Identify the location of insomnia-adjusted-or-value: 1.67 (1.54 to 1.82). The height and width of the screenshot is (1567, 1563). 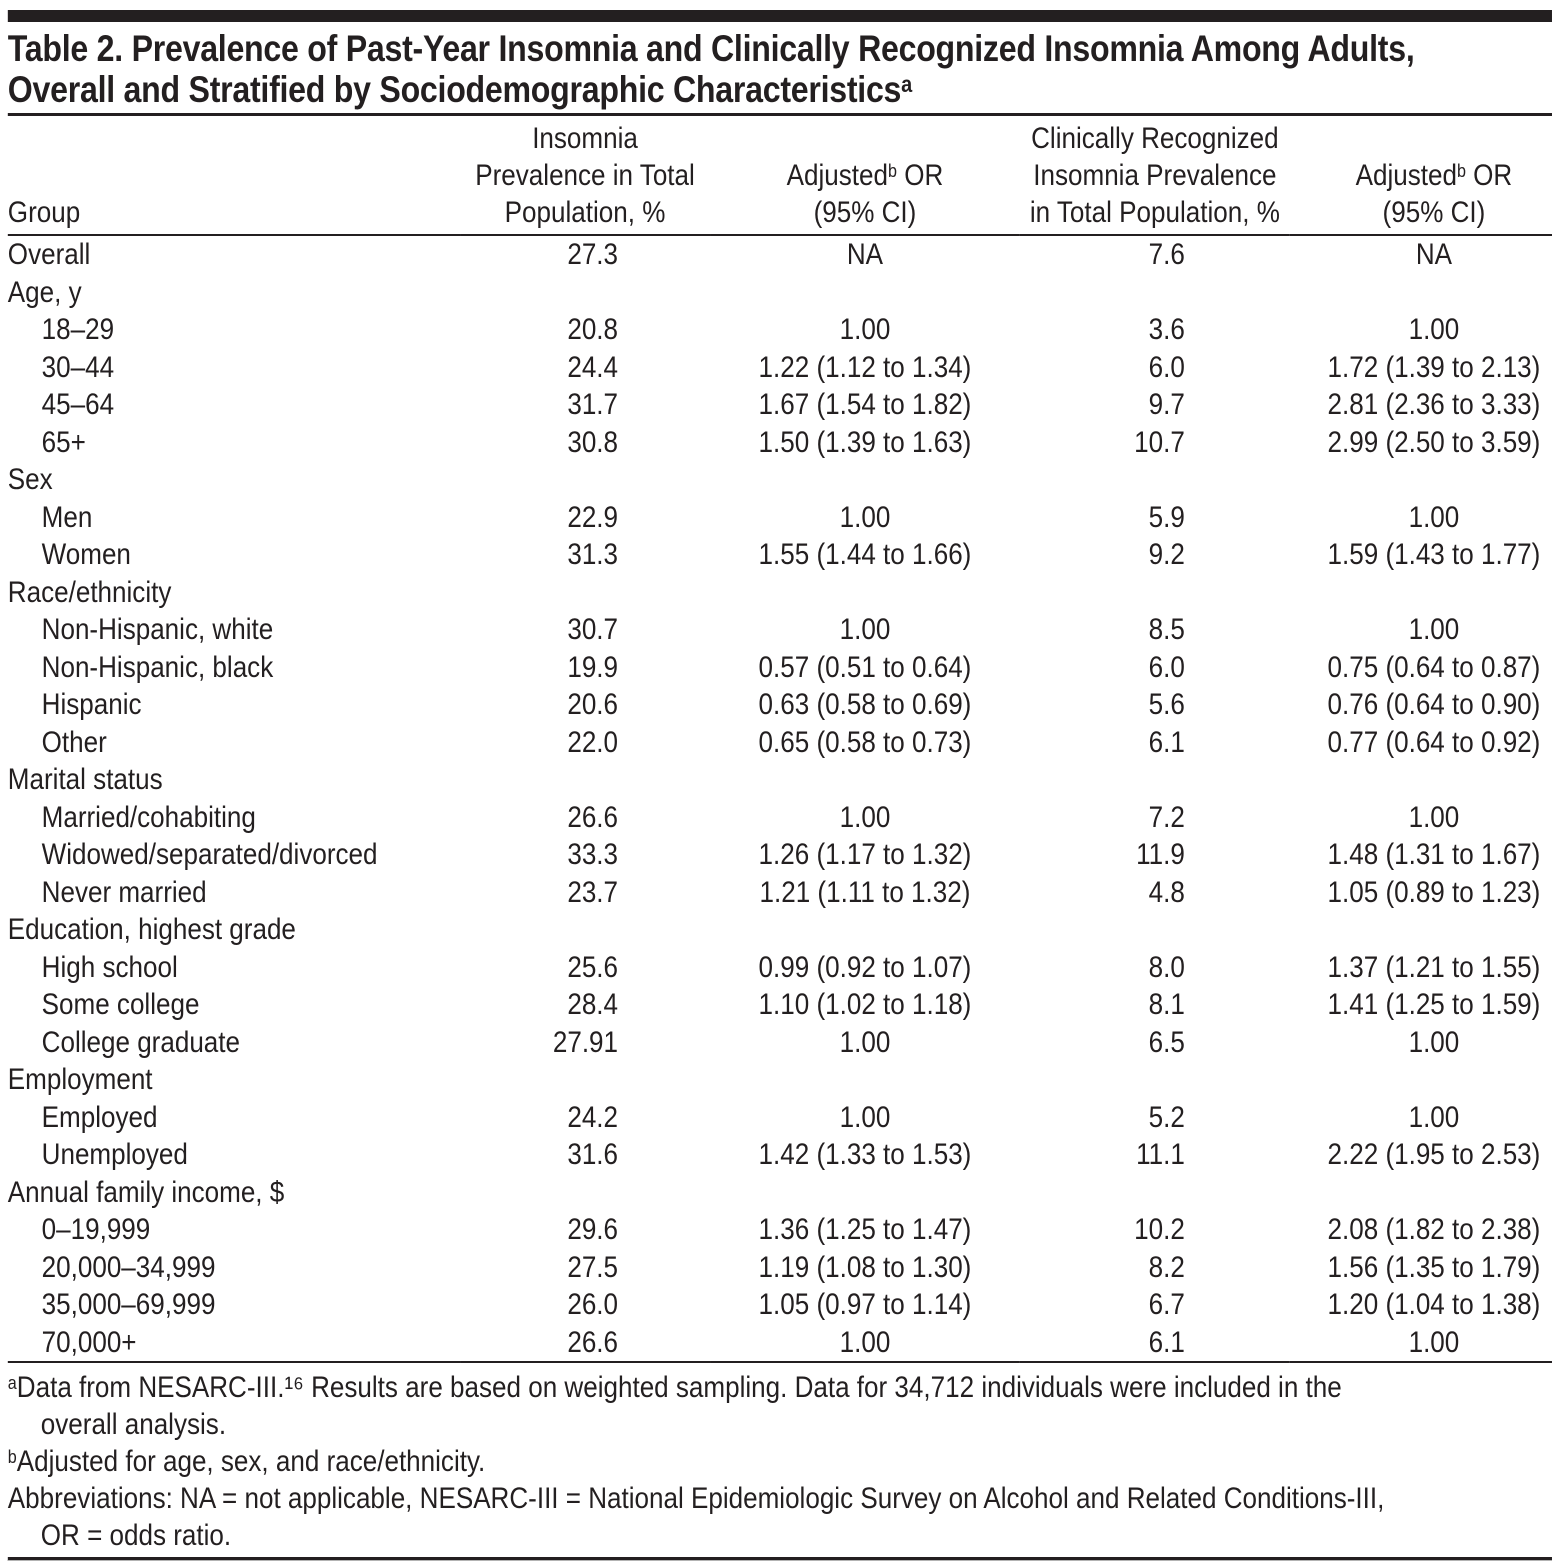
(865, 404).